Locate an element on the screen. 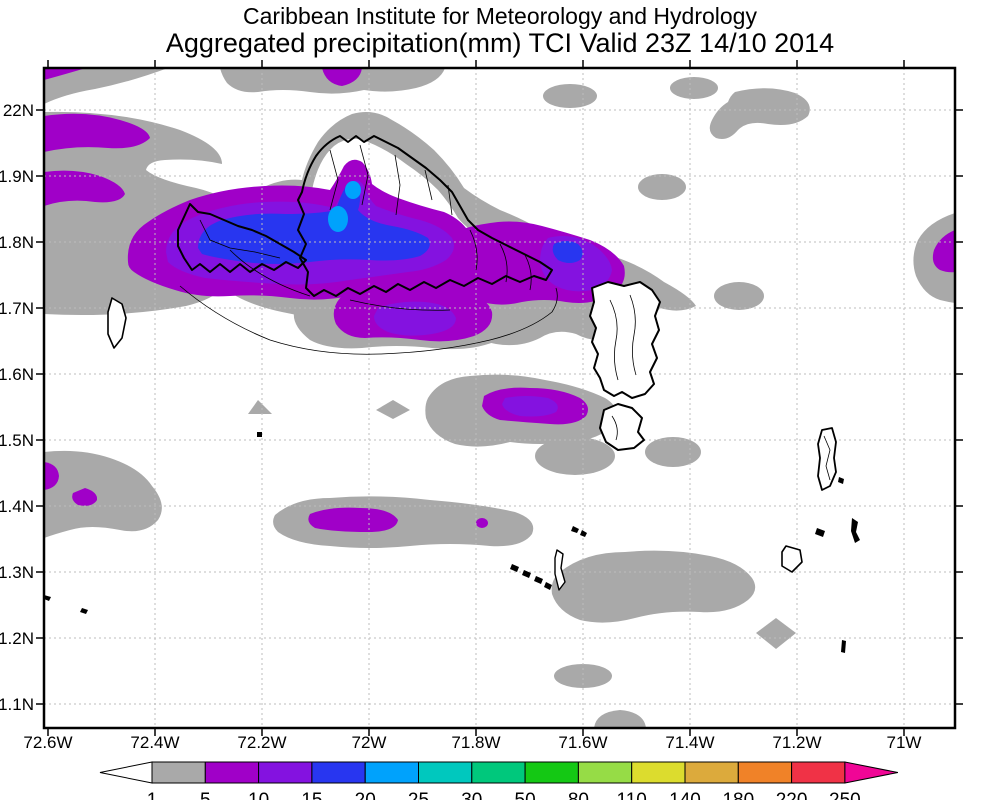 The image size is (1000, 800). magenta-top-blob is located at coordinates (342, 77).